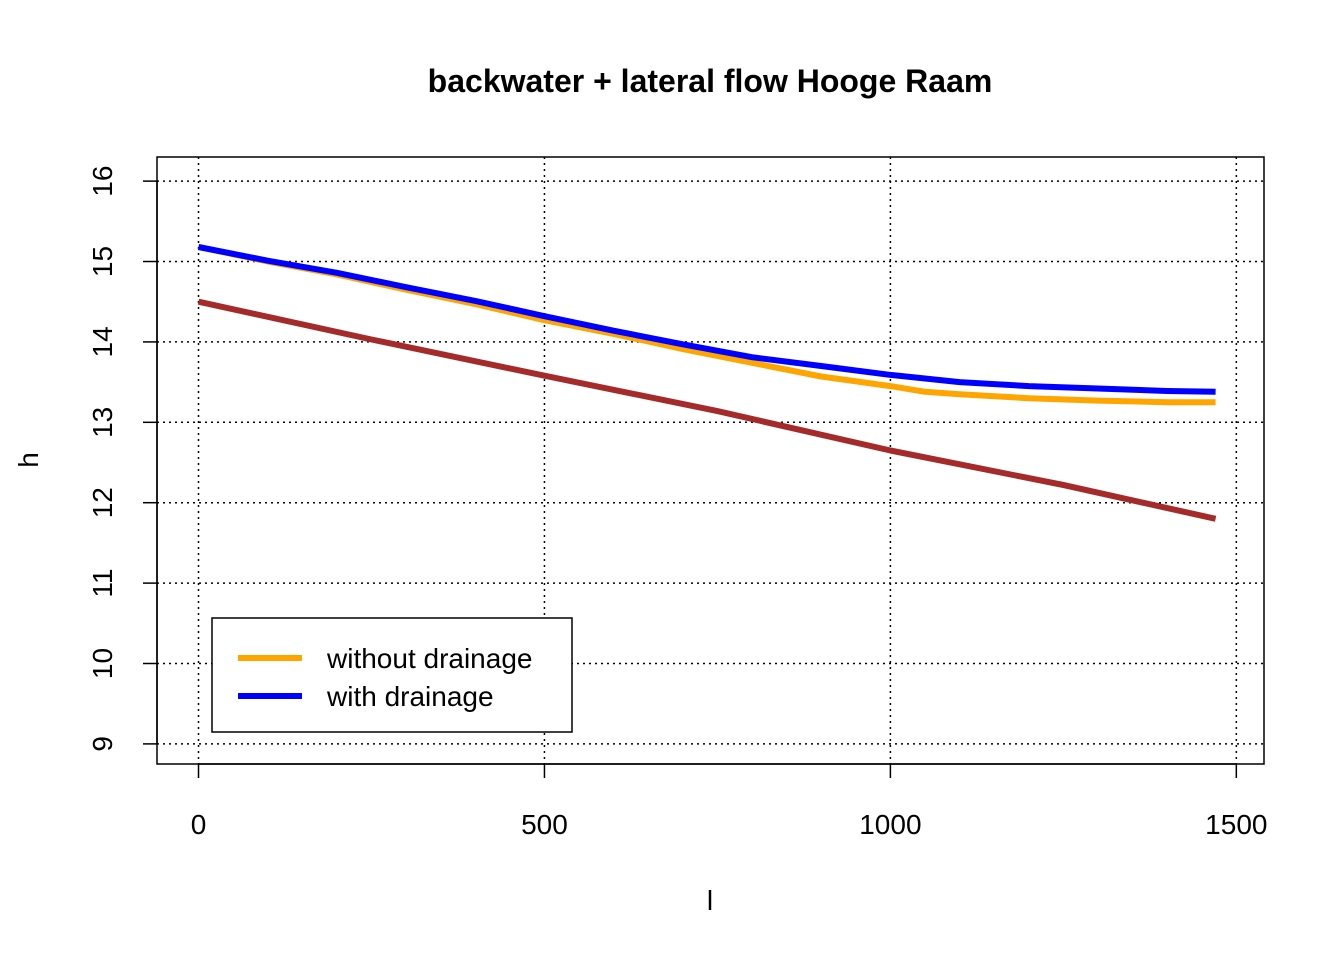 The image size is (1344, 960). What do you see at coordinates (102, 261) in the screenshot?
I see `y-tick-label: 15` at bounding box center [102, 261].